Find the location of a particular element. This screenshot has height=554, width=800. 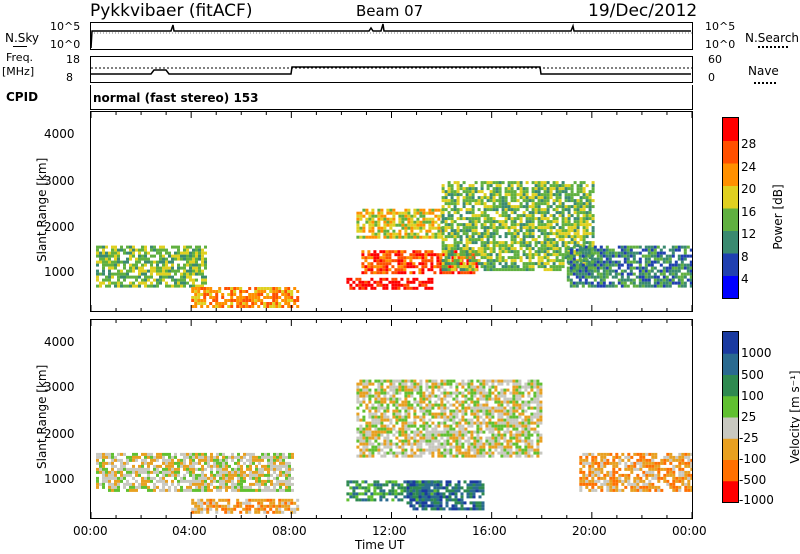

power-colorbar-fill is located at coordinates (730, 208).